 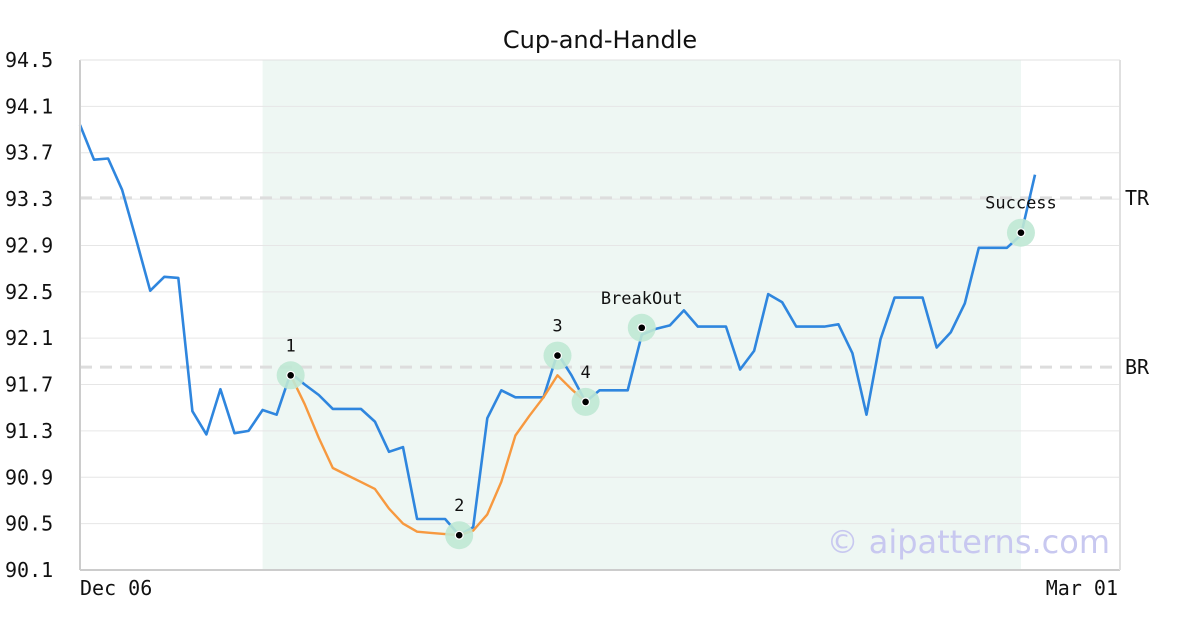 I want to click on pivot-label: 3, so click(x=557, y=327).